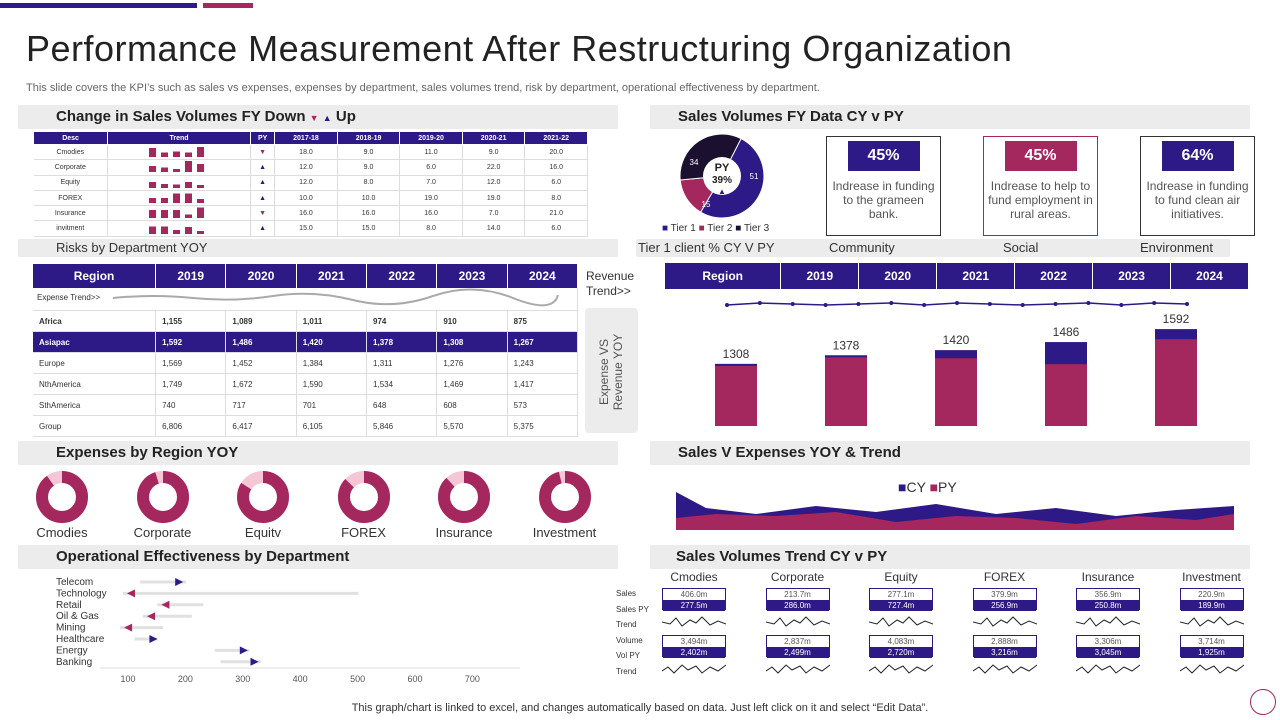 The width and height of the screenshot is (1280, 720). Describe the element at coordinates (1021, 247) in the screenshot. I see `kpi-caption-social: Social` at that location.